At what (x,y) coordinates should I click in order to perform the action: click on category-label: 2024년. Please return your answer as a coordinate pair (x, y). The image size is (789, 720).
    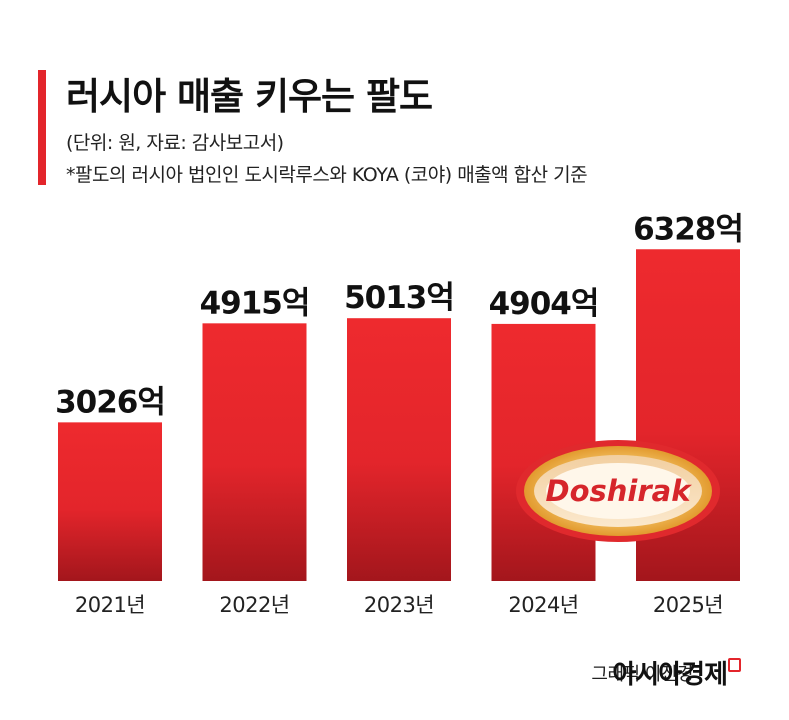
    Looking at the image, I should click on (543, 605).